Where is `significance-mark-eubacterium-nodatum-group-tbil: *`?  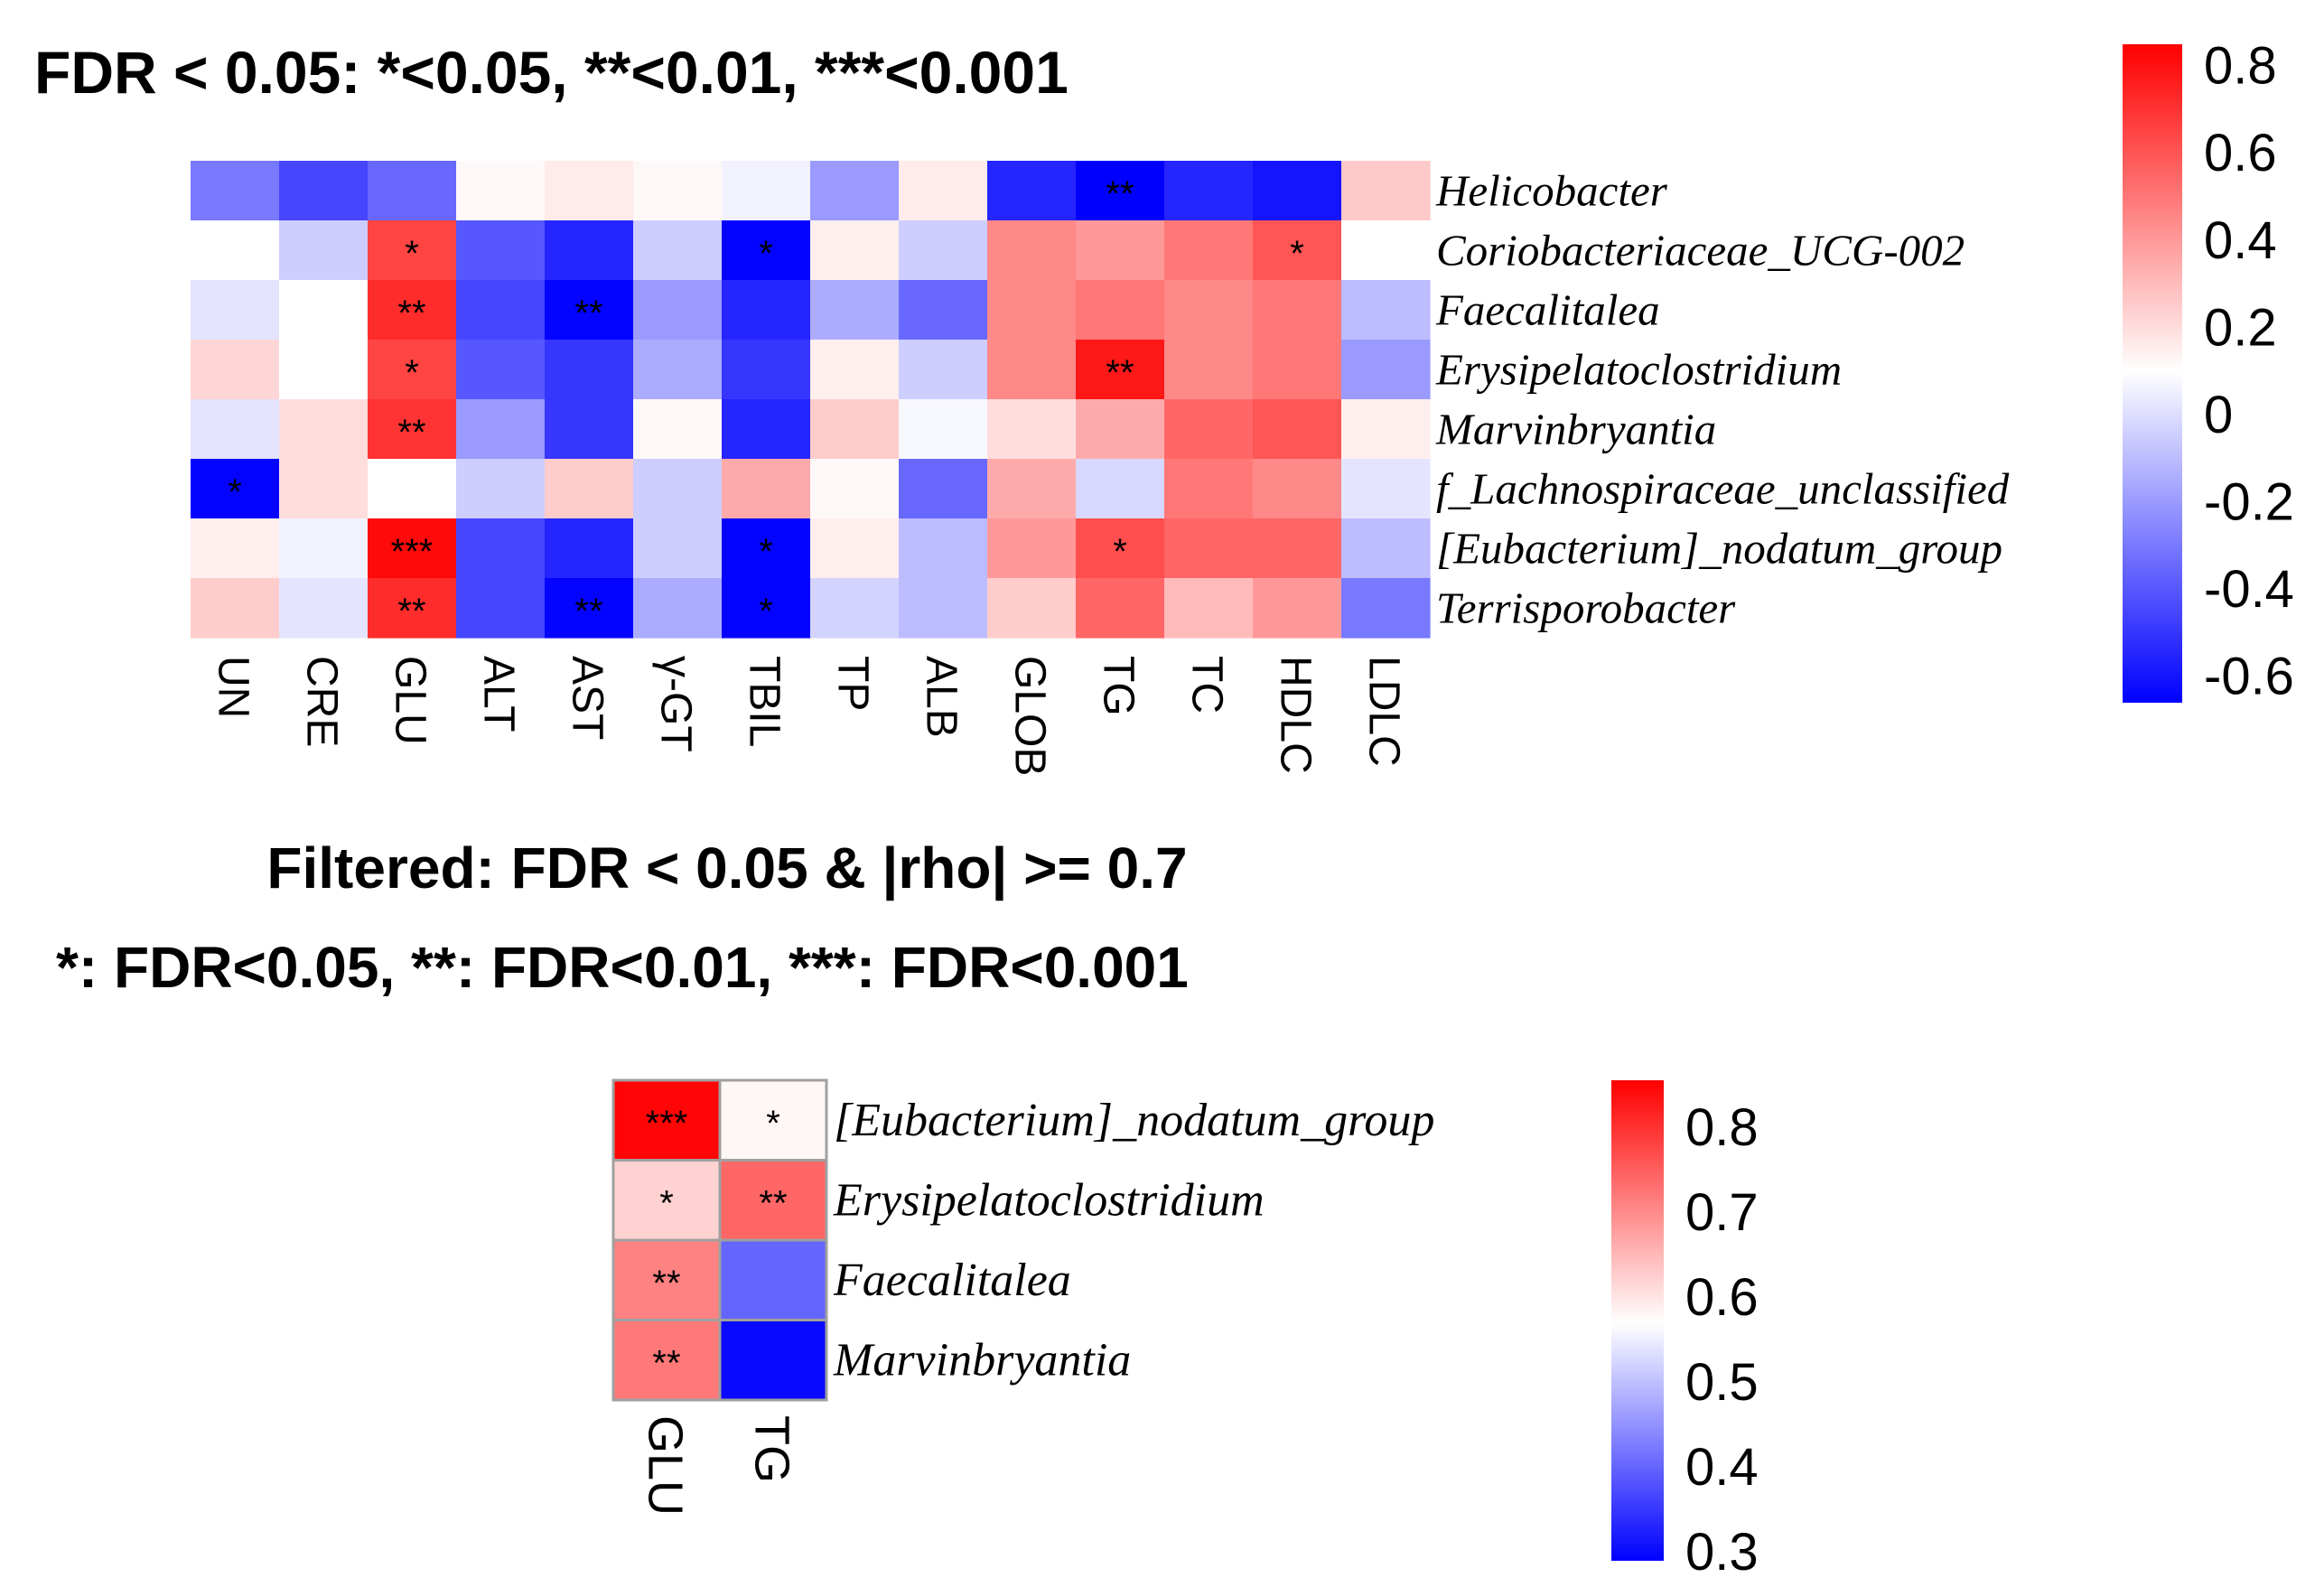 significance-mark-eubacterium-nodatum-group-tbil: * is located at coordinates (766, 552).